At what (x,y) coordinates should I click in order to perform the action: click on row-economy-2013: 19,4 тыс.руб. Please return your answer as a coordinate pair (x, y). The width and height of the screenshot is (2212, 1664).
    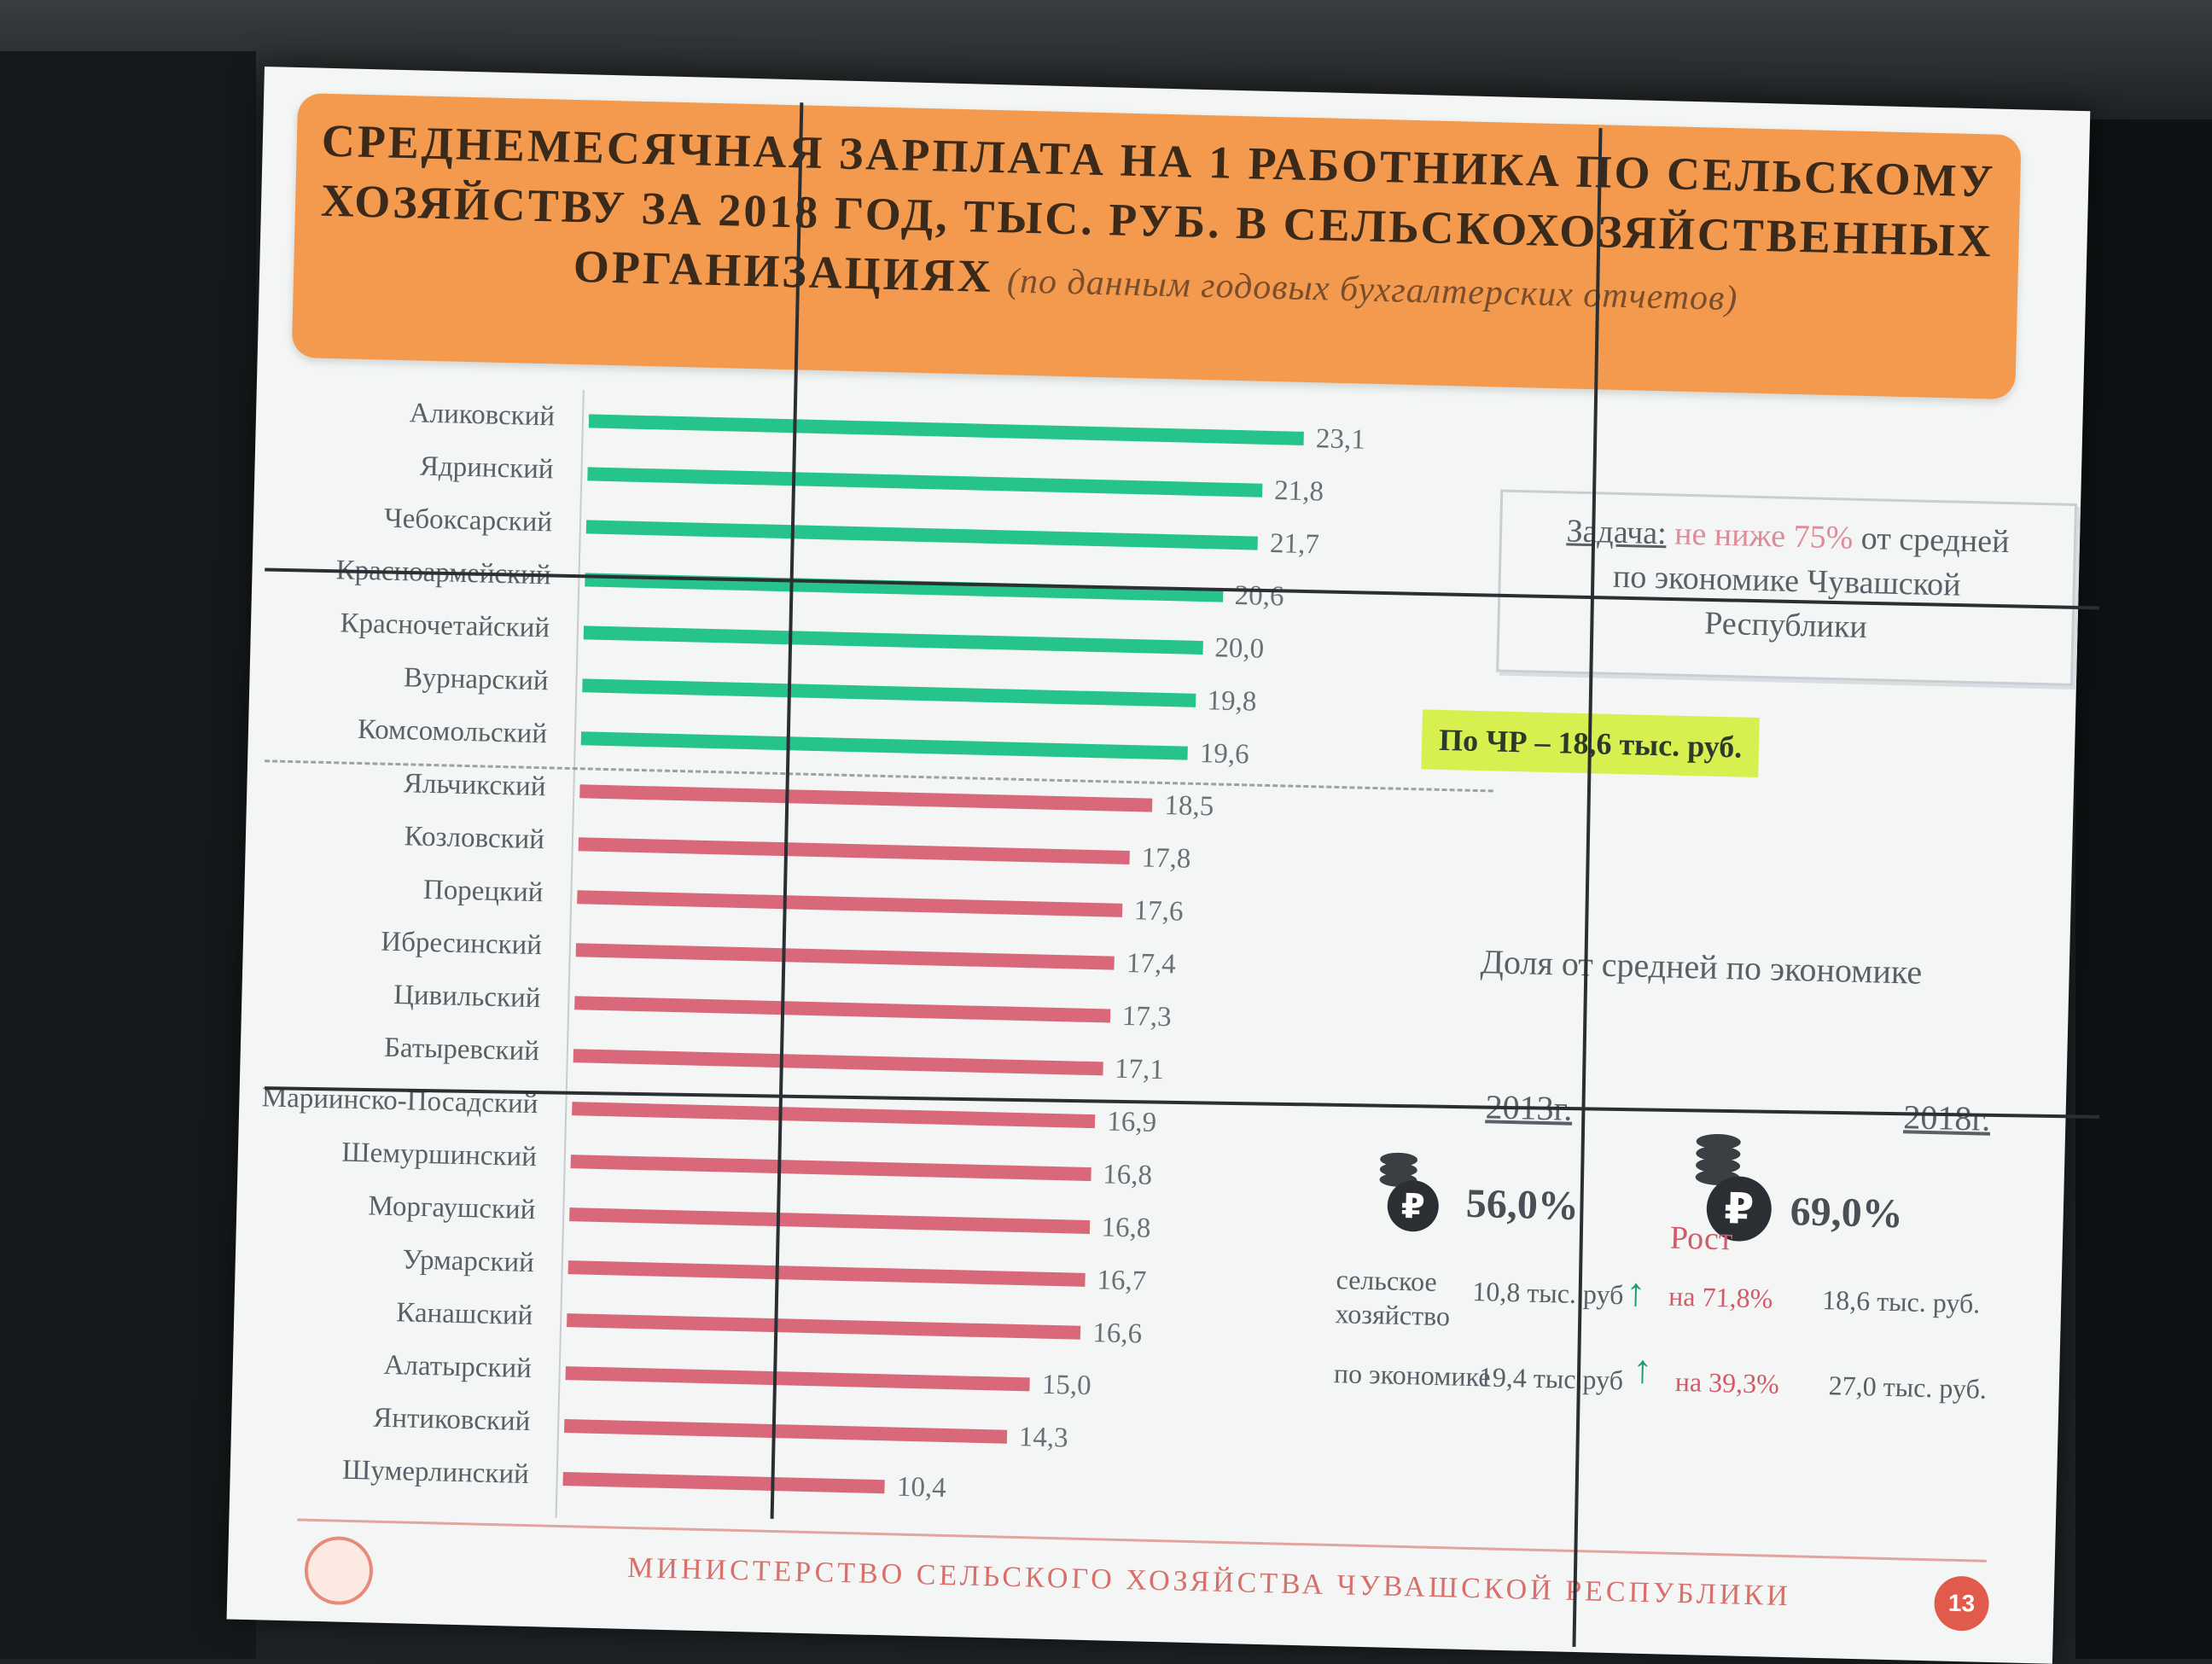
    Looking at the image, I should click on (1551, 1378).